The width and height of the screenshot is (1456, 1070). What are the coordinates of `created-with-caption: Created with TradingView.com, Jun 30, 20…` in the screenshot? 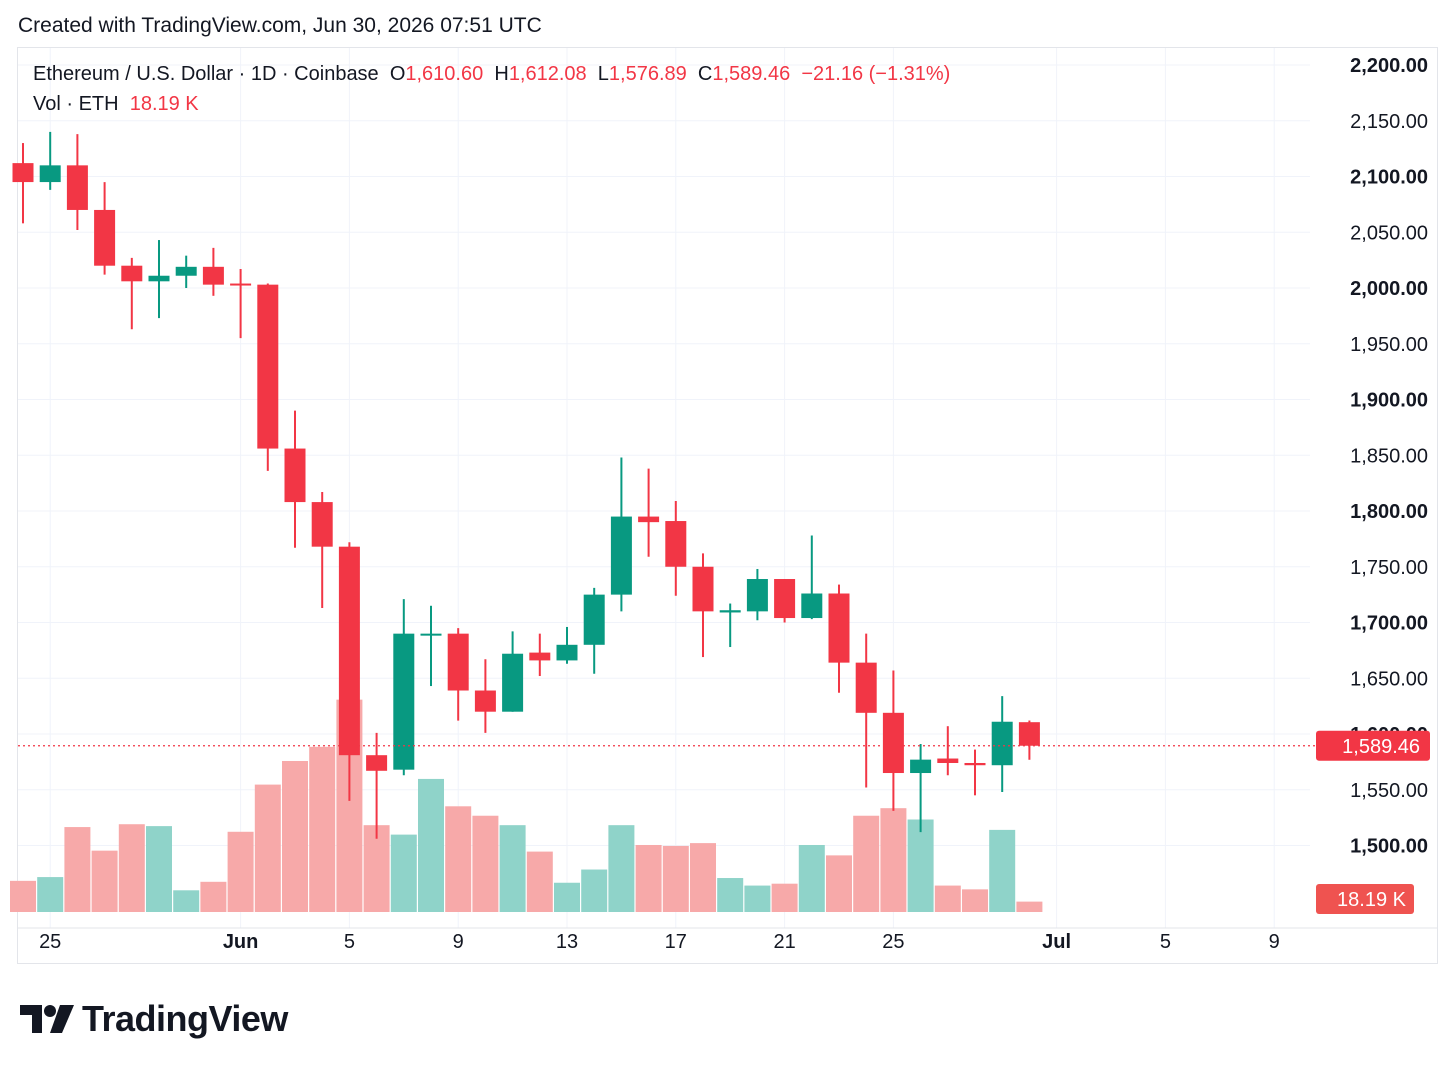 It's located at (280, 25).